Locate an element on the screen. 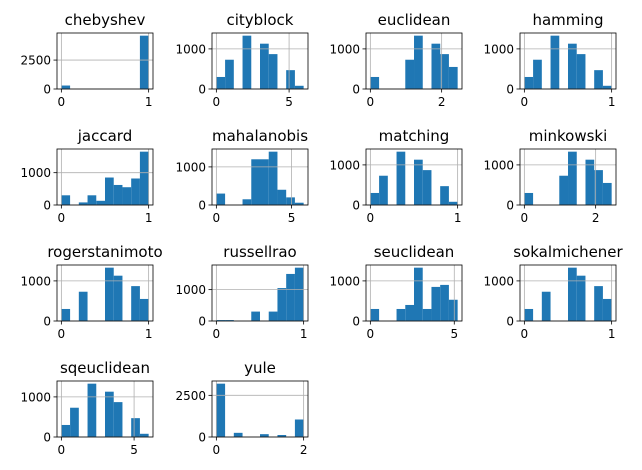 The image size is (642, 470). chart-title: chebyshev is located at coordinates (105, 20).